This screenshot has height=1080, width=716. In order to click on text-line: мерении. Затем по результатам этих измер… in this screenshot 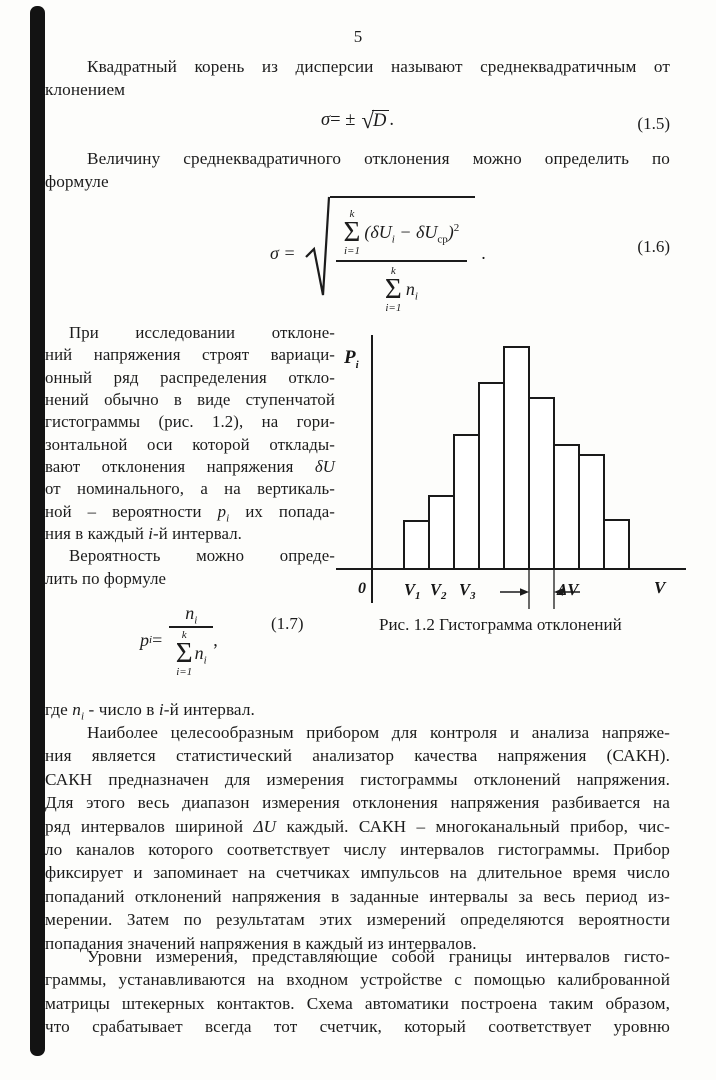, I will do `click(357, 920)`.